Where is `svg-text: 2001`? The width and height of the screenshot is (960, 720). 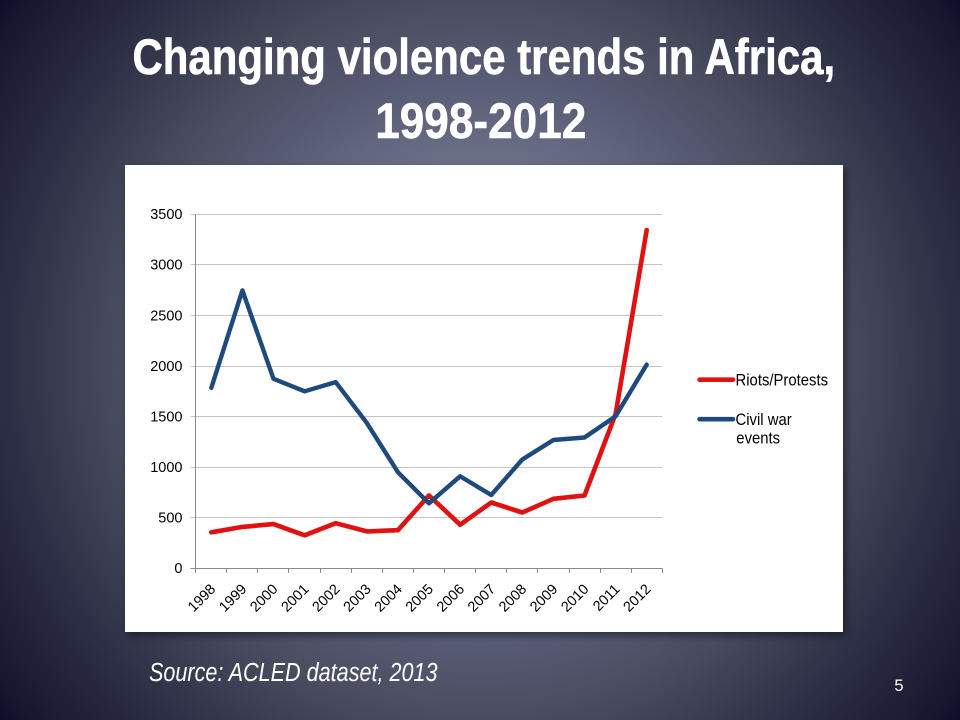
svg-text: 2001 is located at coordinates (295, 599).